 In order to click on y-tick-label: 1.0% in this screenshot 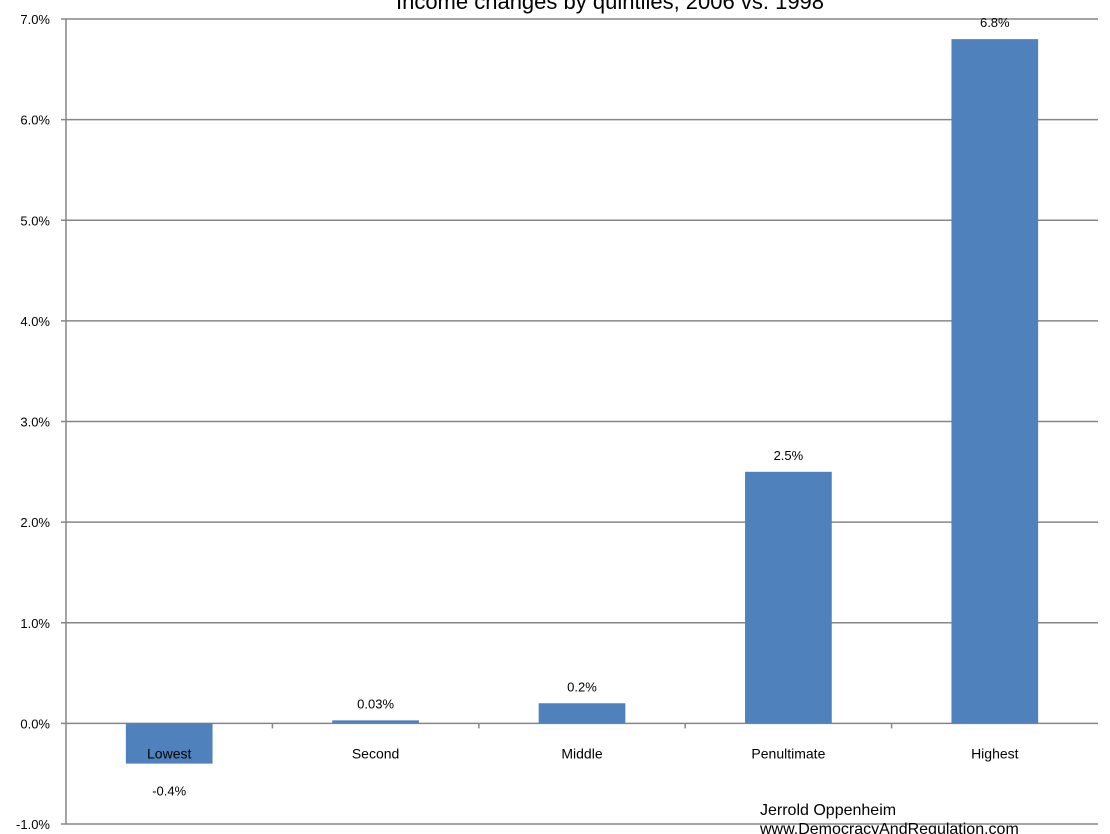, I will do `click(35, 623)`.